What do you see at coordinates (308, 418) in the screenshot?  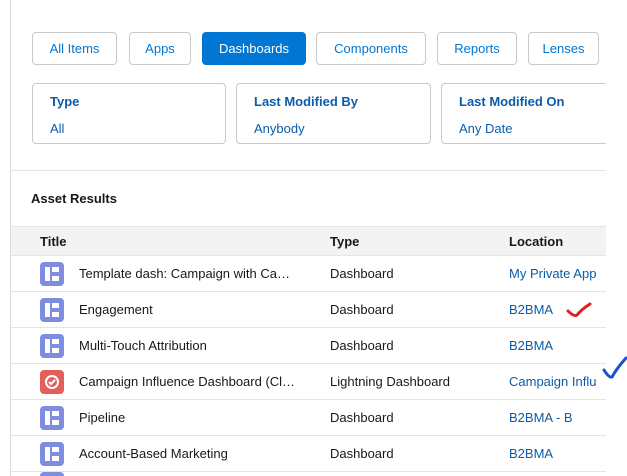 I see `table-row: Pipeline Dashboard B2BMA - B` at bounding box center [308, 418].